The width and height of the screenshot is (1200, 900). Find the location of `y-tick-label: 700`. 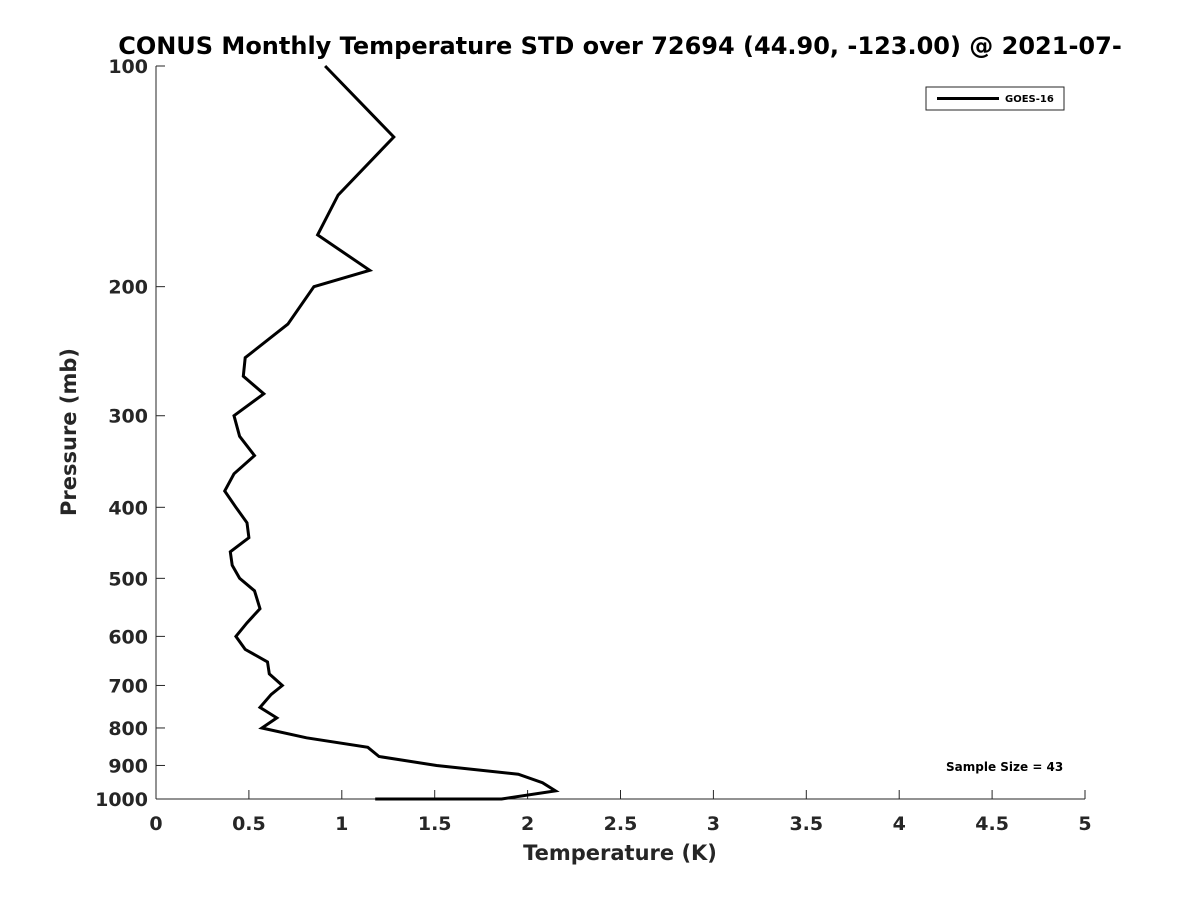

y-tick-label: 700 is located at coordinates (128, 686).